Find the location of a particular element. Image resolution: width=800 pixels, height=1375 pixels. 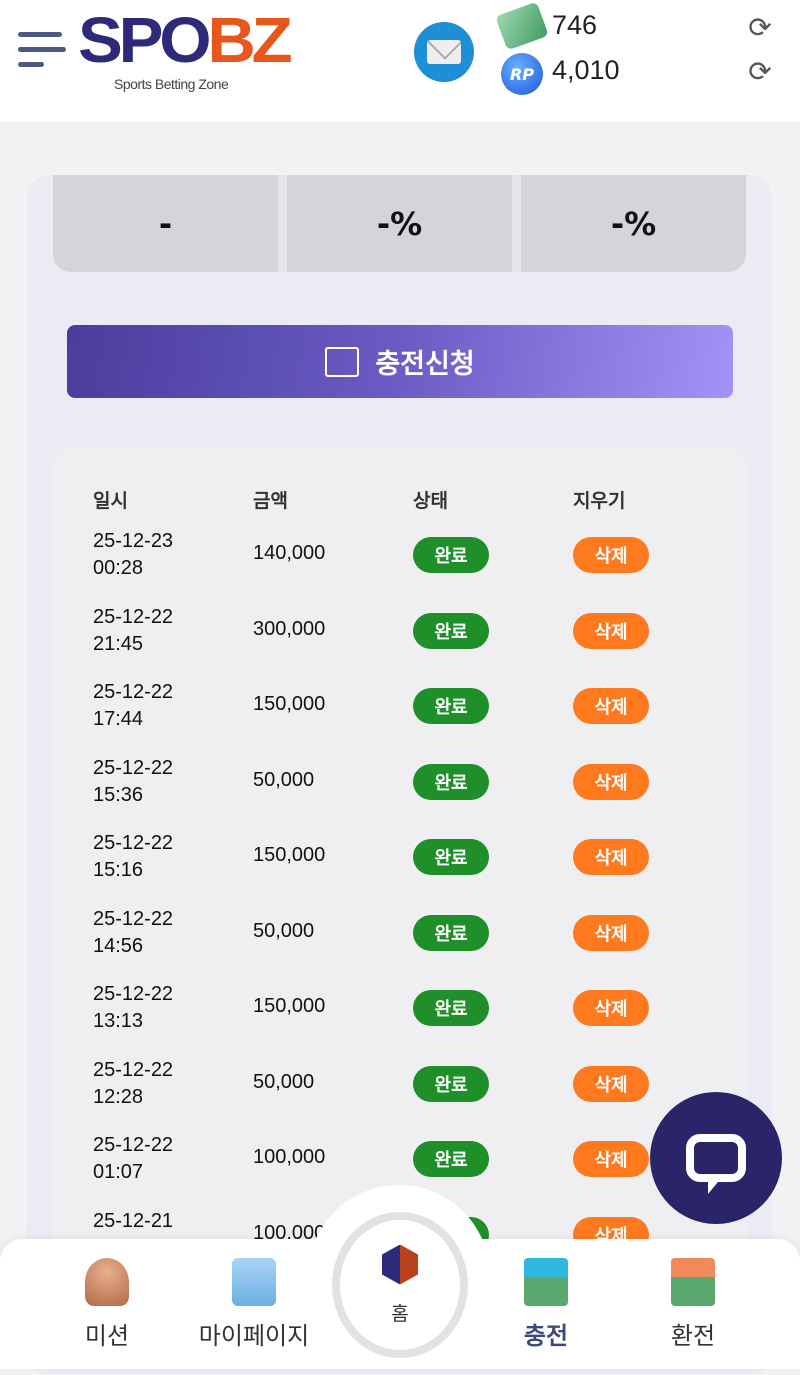

stats-row: - -% -% is located at coordinates (399, 223).